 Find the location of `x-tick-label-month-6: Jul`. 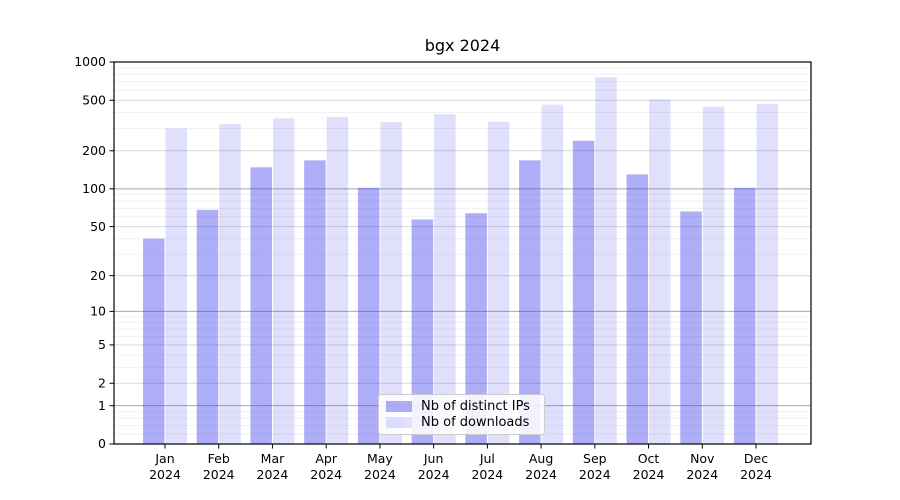

x-tick-label-month-6: Jul is located at coordinates (487, 458).